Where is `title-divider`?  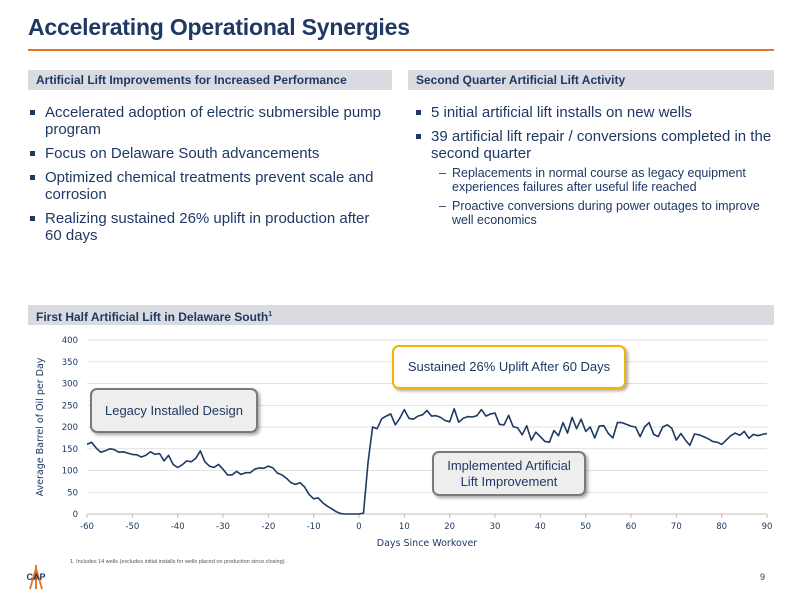
title-divider is located at coordinates (401, 50).